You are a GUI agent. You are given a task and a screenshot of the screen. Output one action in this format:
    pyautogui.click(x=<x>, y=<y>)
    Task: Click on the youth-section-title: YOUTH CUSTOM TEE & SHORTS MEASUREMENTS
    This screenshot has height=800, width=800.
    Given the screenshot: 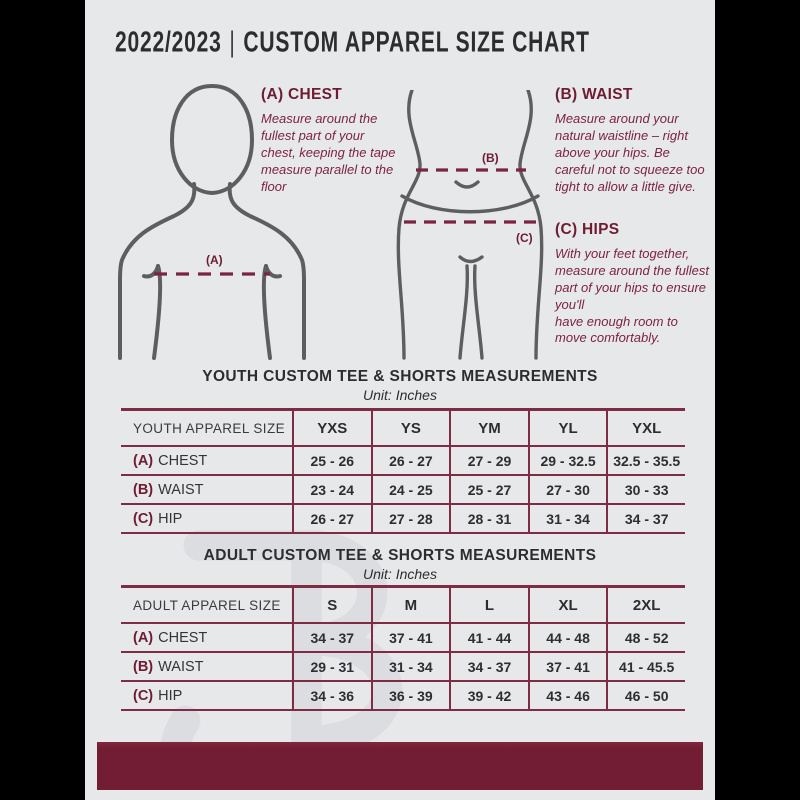 What is the action you would take?
    pyautogui.click(x=400, y=376)
    